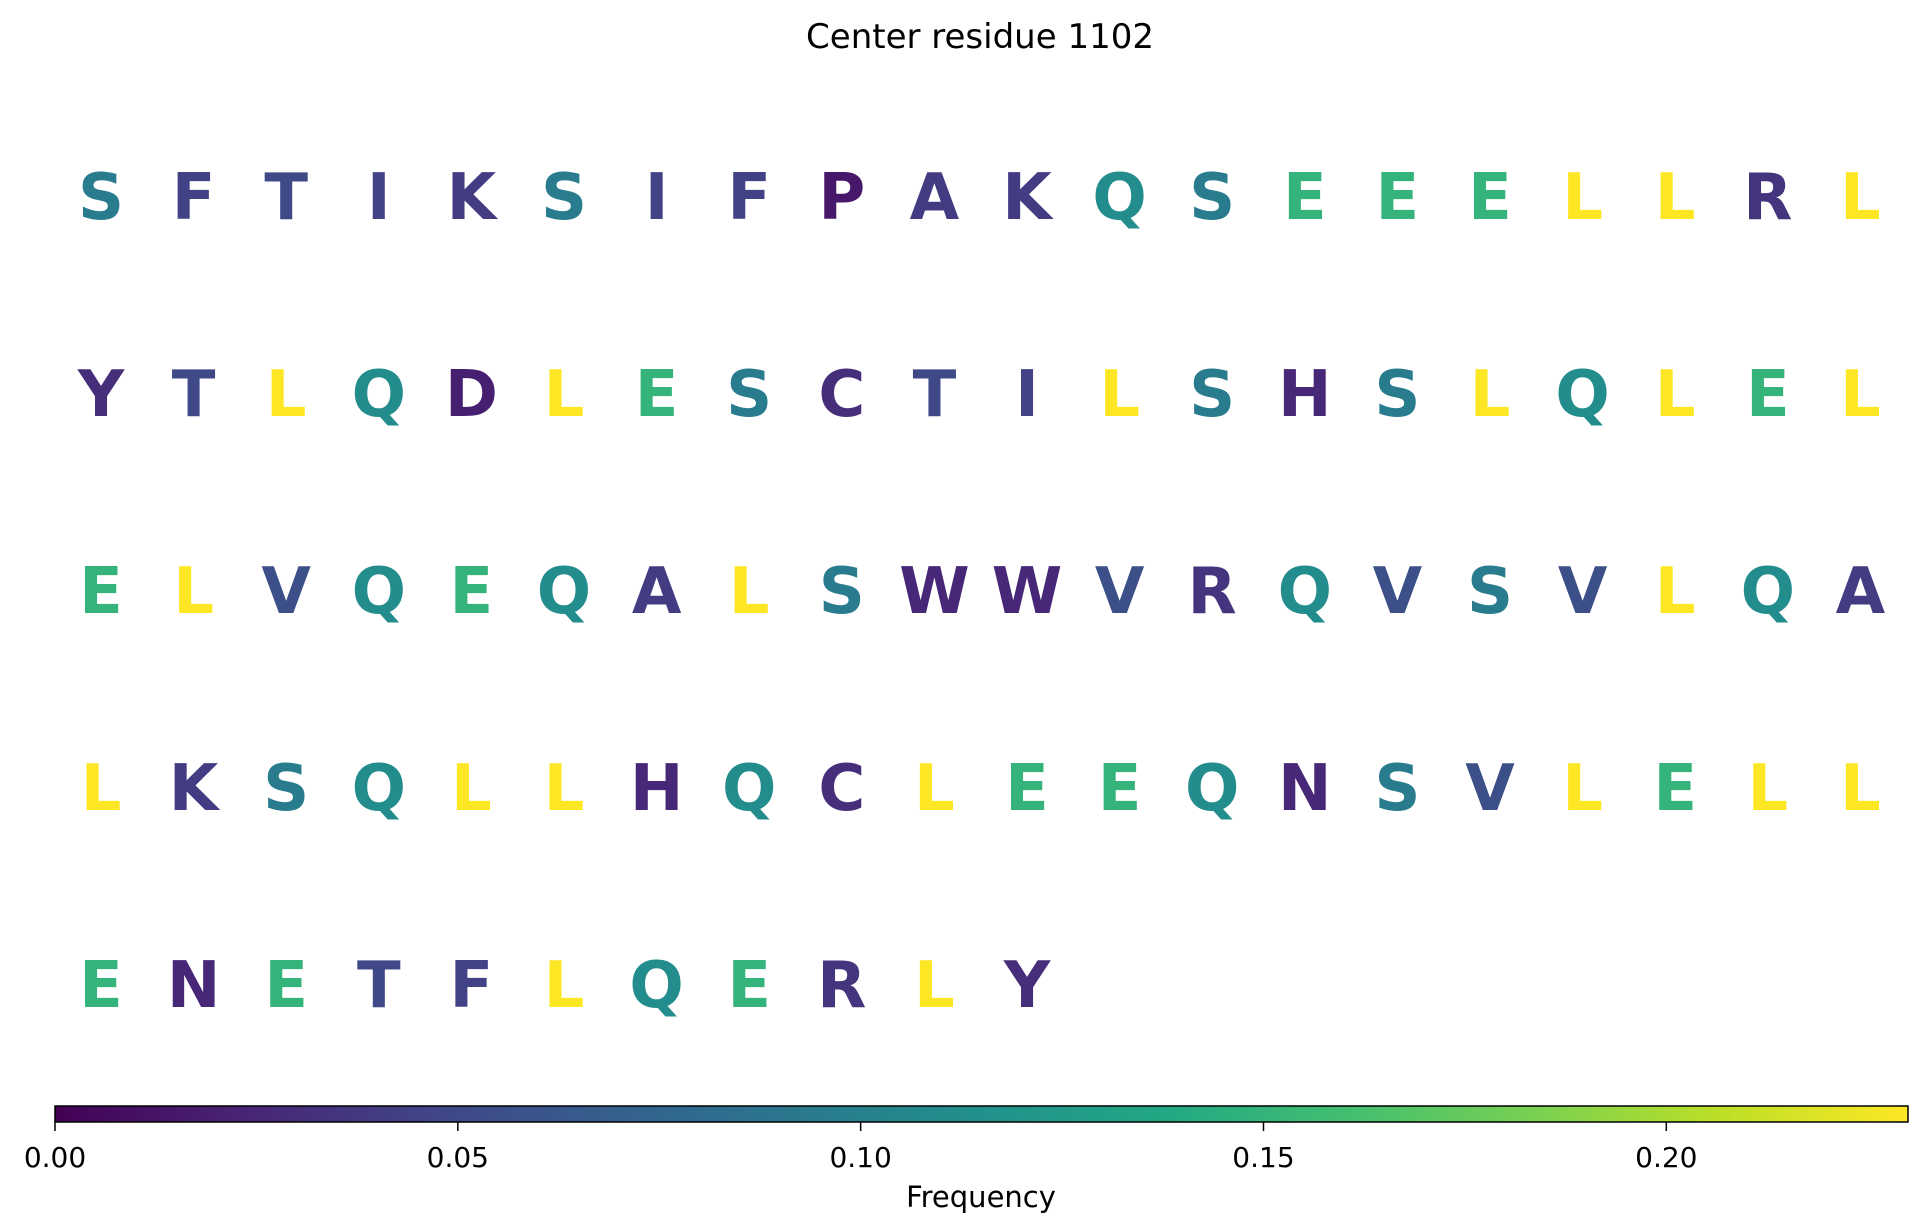  What do you see at coordinates (55, 1157) in the screenshot?
I see `colorbar-tick-label: 0.00` at bounding box center [55, 1157].